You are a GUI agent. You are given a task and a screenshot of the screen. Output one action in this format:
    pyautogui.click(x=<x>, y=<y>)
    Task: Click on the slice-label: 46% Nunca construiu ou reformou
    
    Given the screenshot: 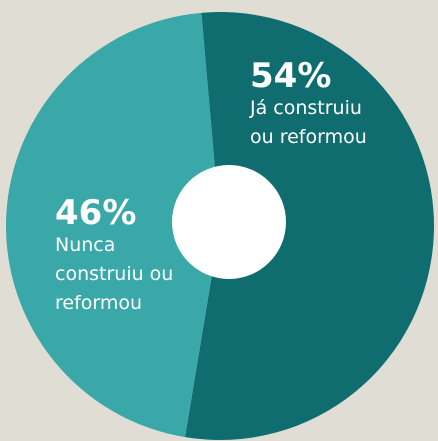 What is the action you would take?
    pyautogui.click(x=135, y=256)
    